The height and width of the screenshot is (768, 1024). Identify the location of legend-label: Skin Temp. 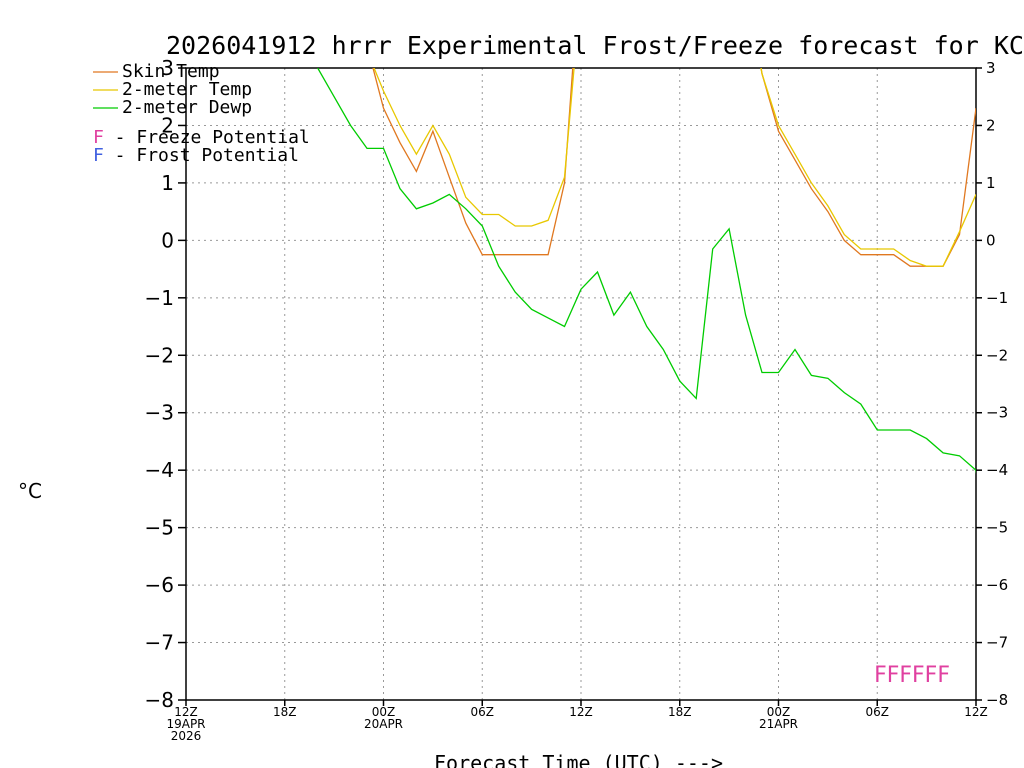
(171, 71).